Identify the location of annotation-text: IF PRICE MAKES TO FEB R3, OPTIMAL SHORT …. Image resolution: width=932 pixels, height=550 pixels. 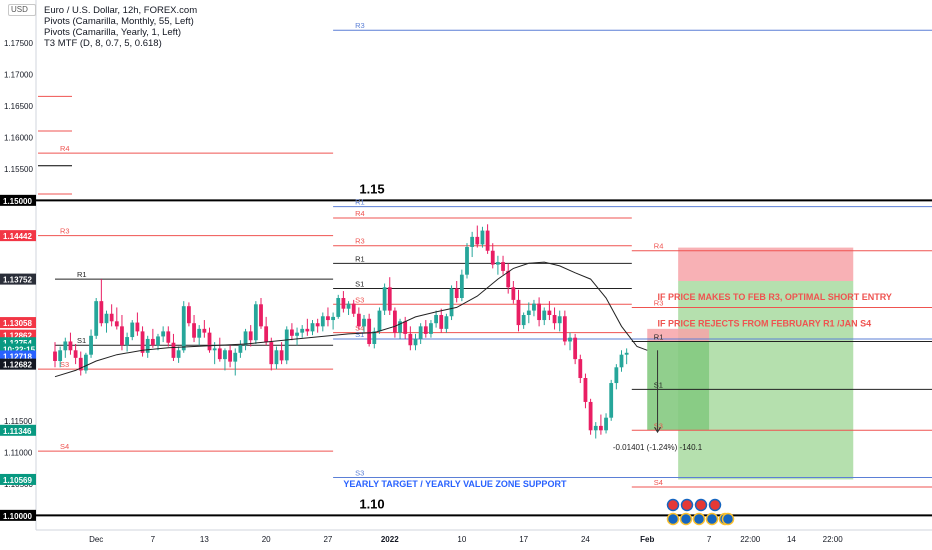
(775, 297).